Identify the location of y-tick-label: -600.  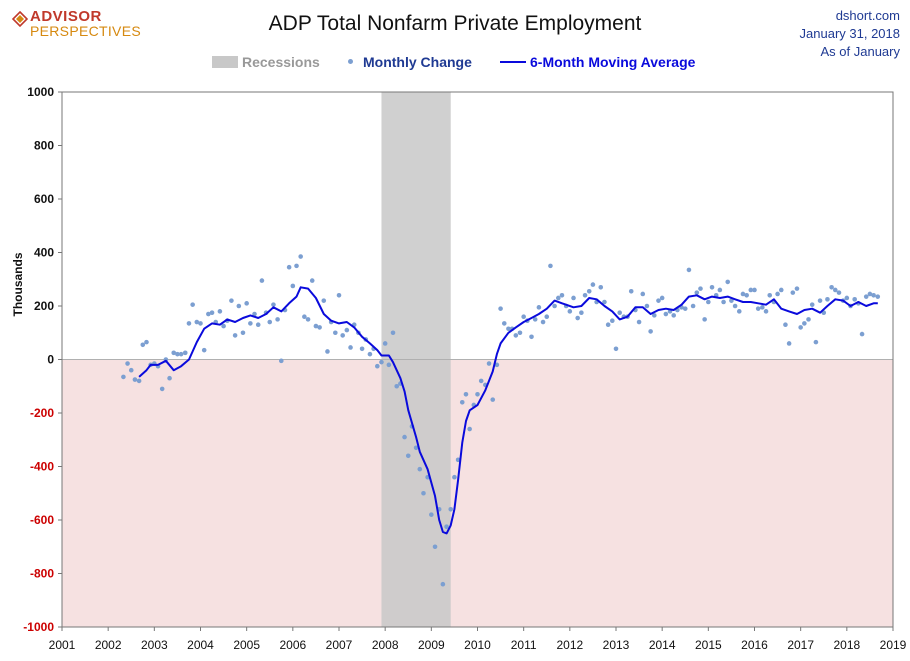
(42, 520).